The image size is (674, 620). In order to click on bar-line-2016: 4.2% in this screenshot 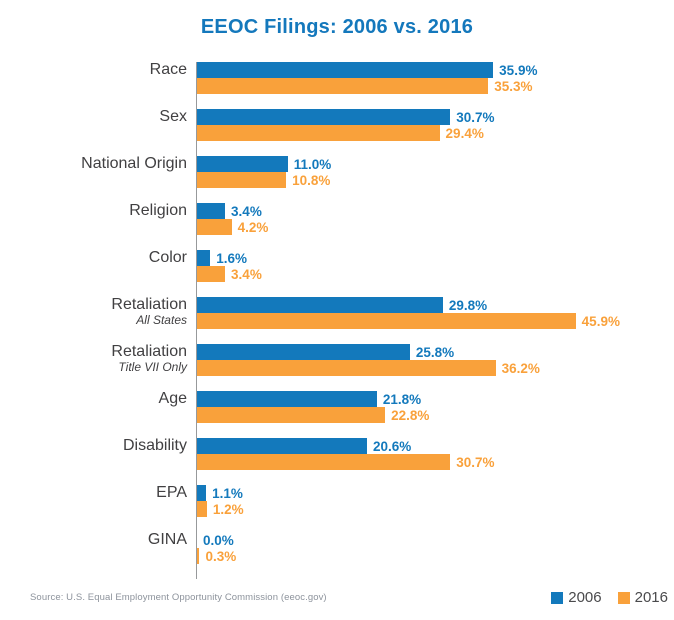, I will do `click(435, 227)`.